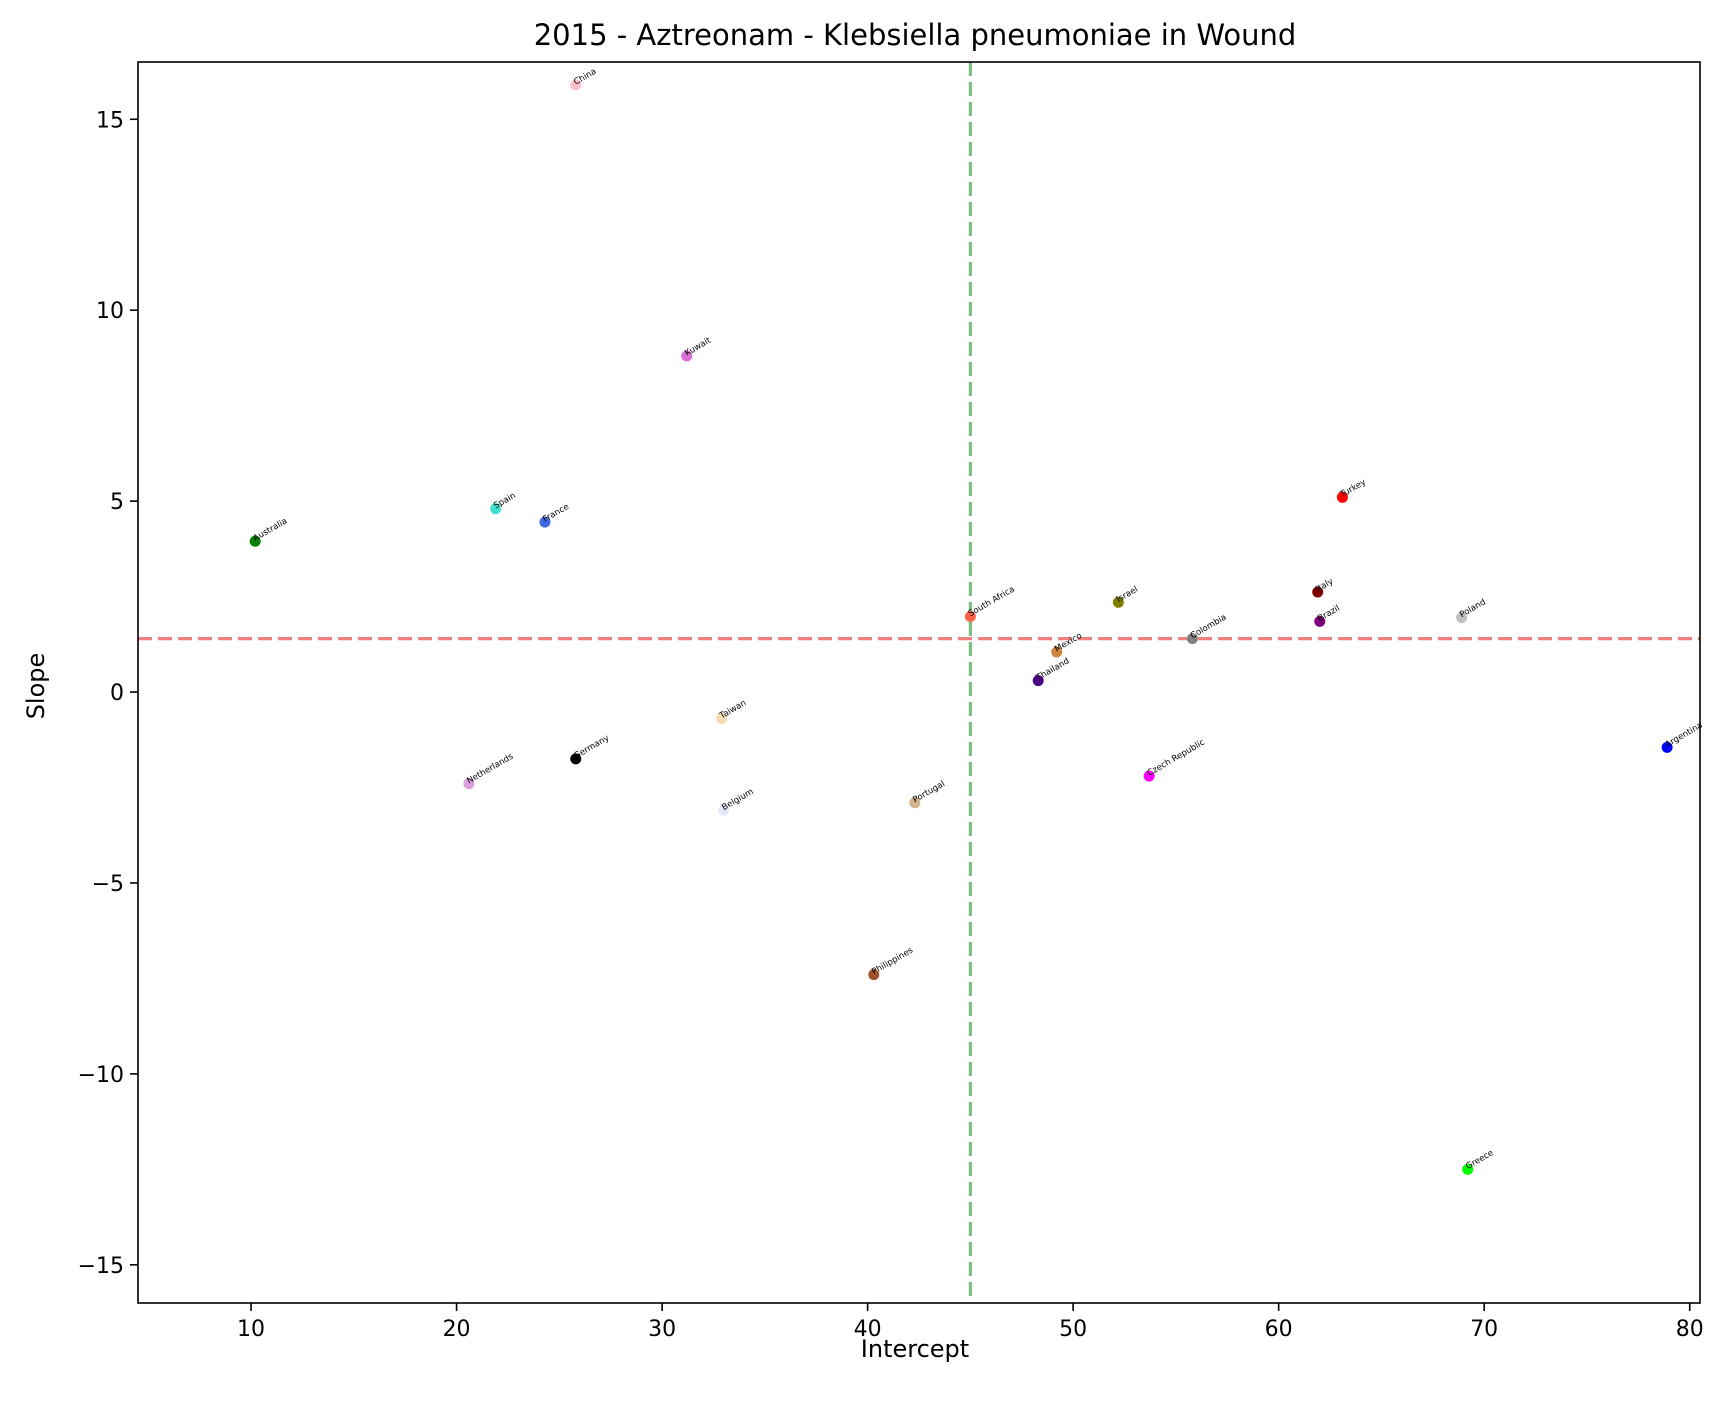  I want to click on y-axis-ticks: −15 −10 −5 0 5 10 15, so click(108, 693).